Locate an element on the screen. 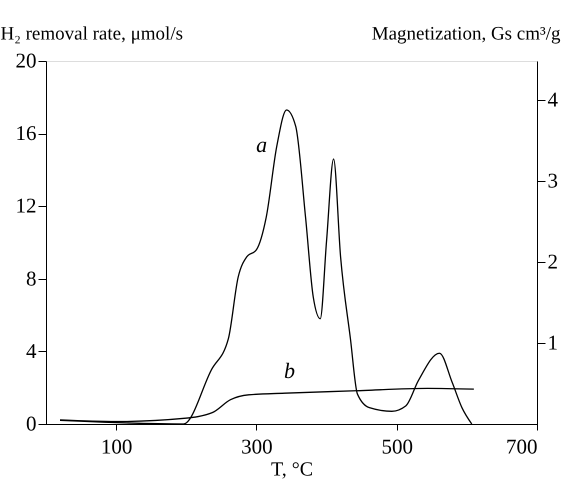  y-tick-label: 12 is located at coordinates (26, 206).